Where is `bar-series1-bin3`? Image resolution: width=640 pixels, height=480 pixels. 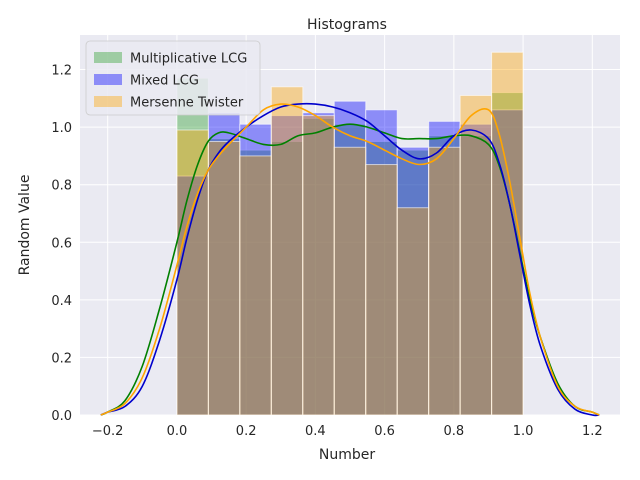
bar-series1-bin3 is located at coordinates (287, 265).